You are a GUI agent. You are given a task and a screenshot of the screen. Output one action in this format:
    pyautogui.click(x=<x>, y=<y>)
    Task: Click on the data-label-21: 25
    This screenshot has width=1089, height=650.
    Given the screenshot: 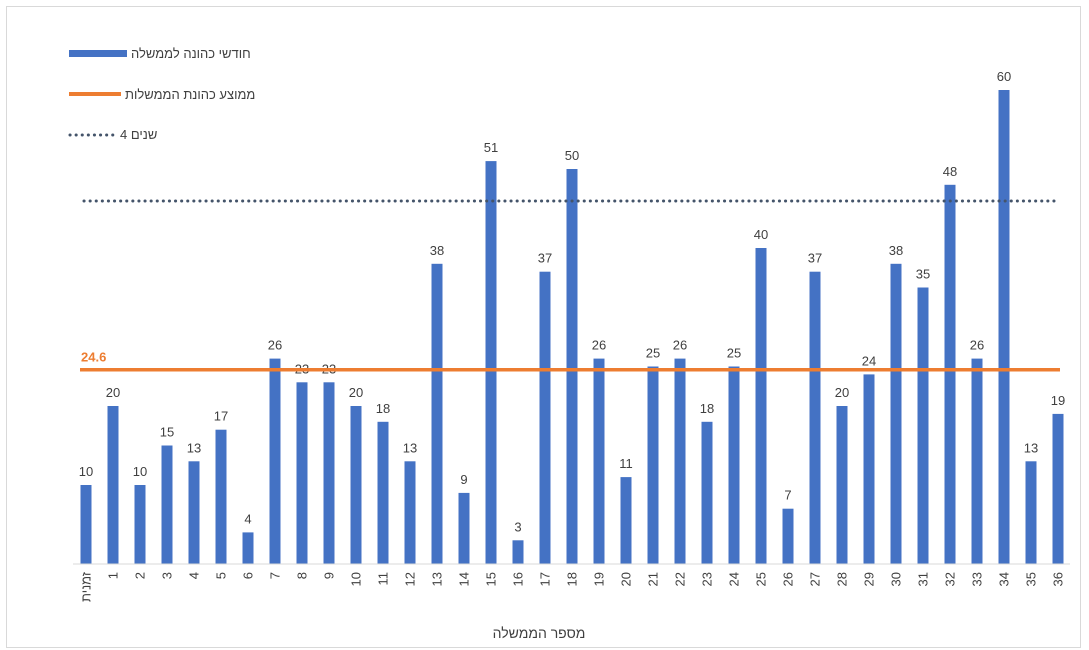 What is the action you would take?
    pyautogui.click(x=653, y=353)
    